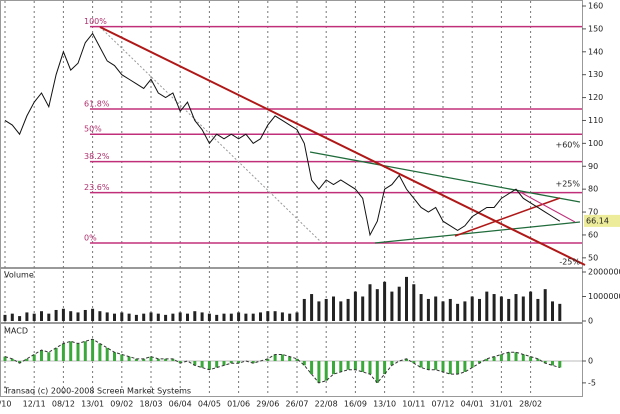 Image resolution: width=620 pixels, height=414 pixels. What do you see at coordinates (282, 361) in the screenshot?
I see `macd-line` at bounding box center [282, 361].